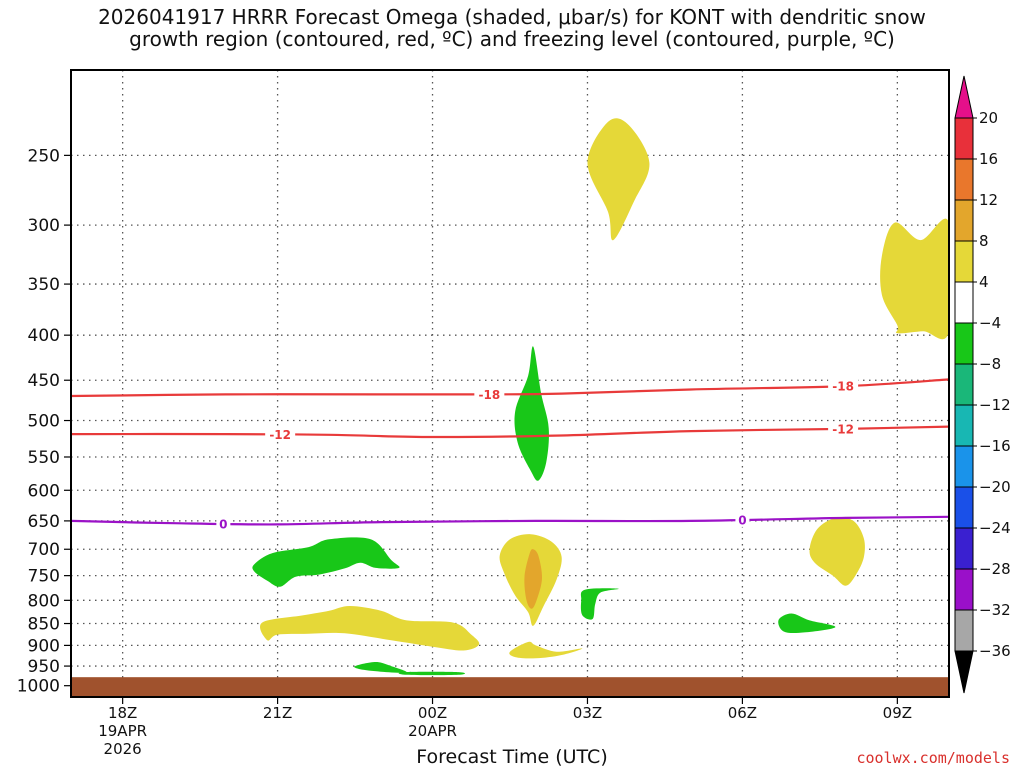 This screenshot has width=1024, height=768. Describe the element at coordinates (44, 422) in the screenshot. I see `y-tick-label: 500` at that location.